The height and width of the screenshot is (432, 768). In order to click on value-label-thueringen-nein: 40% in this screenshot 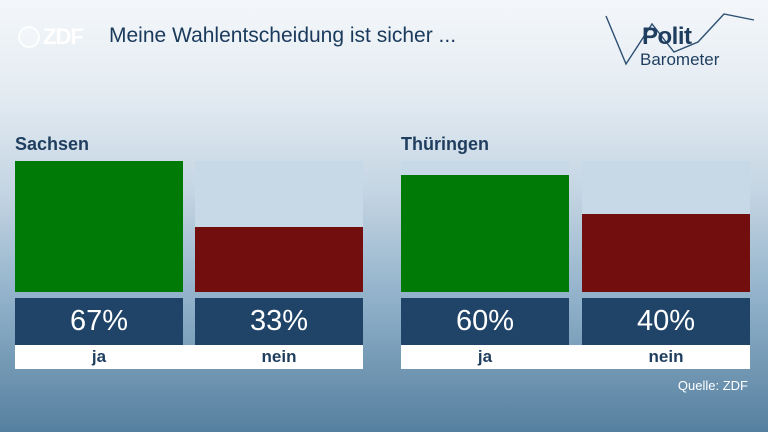, I will do `click(666, 321)`.